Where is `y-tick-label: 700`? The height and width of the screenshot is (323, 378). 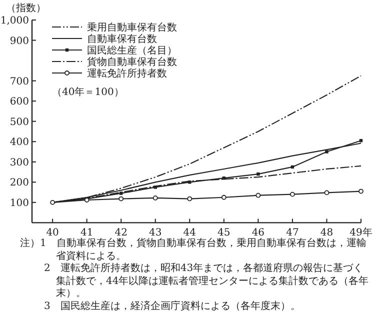 y-tick-label: 700 is located at coordinates (19, 82).